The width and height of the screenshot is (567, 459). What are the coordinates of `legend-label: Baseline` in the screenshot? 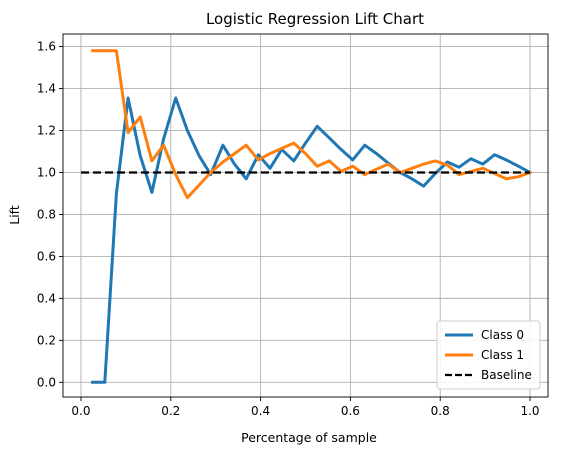 It's located at (506, 375).